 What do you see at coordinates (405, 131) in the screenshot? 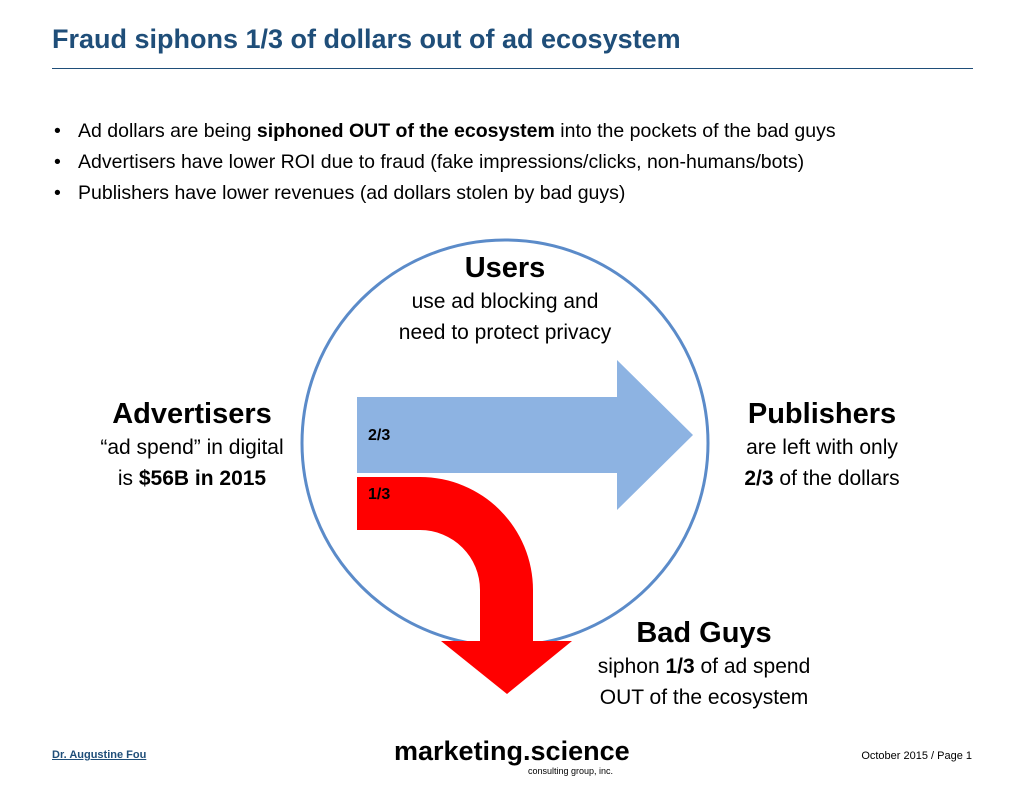
I see `bullet-text-bold: siphoned OUT of the ecosystem` at bounding box center [405, 131].